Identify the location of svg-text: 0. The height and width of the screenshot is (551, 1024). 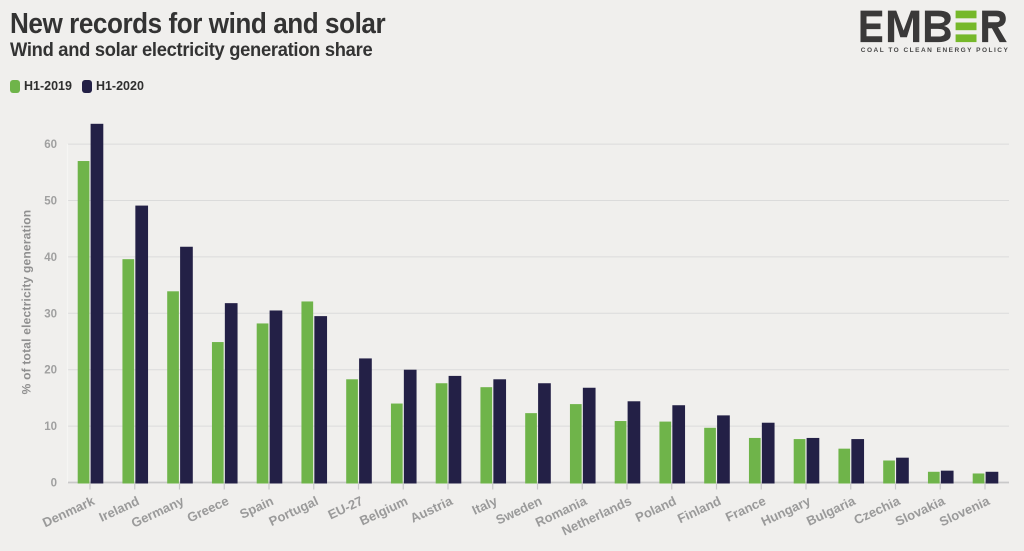
(54, 484).